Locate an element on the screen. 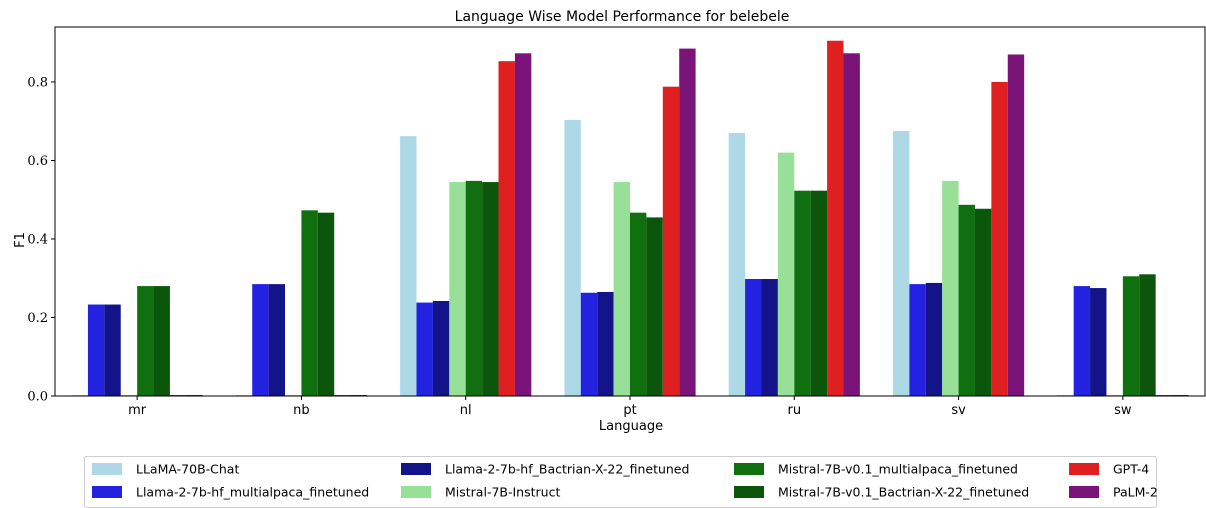 The image size is (1206, 508). y-axis-label: F1 is located at coordinates (20, 240).